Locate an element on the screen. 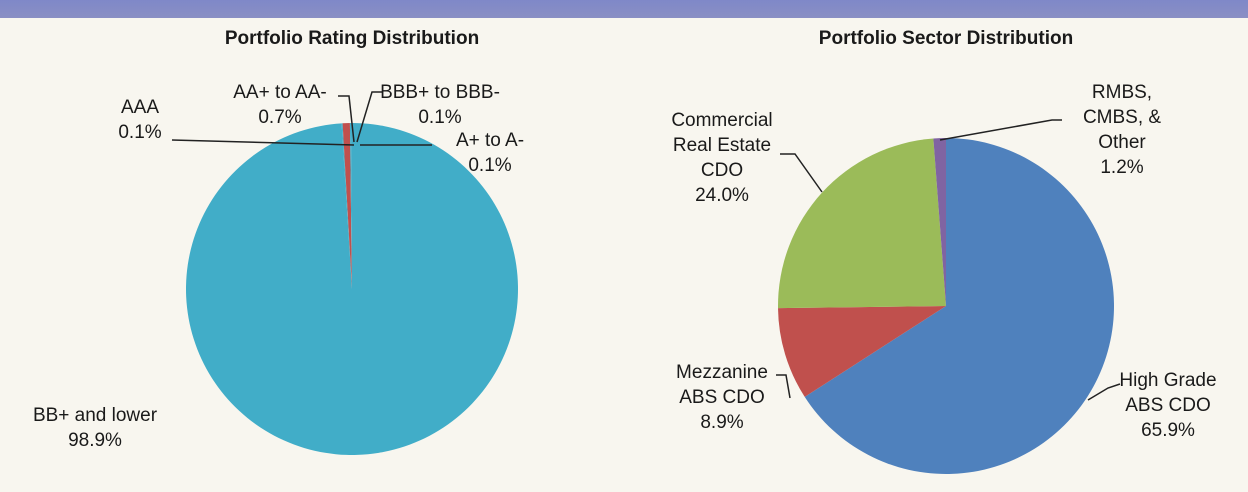  category-label: Mezzanine ABS CDO is located at coordinates (722, 385).